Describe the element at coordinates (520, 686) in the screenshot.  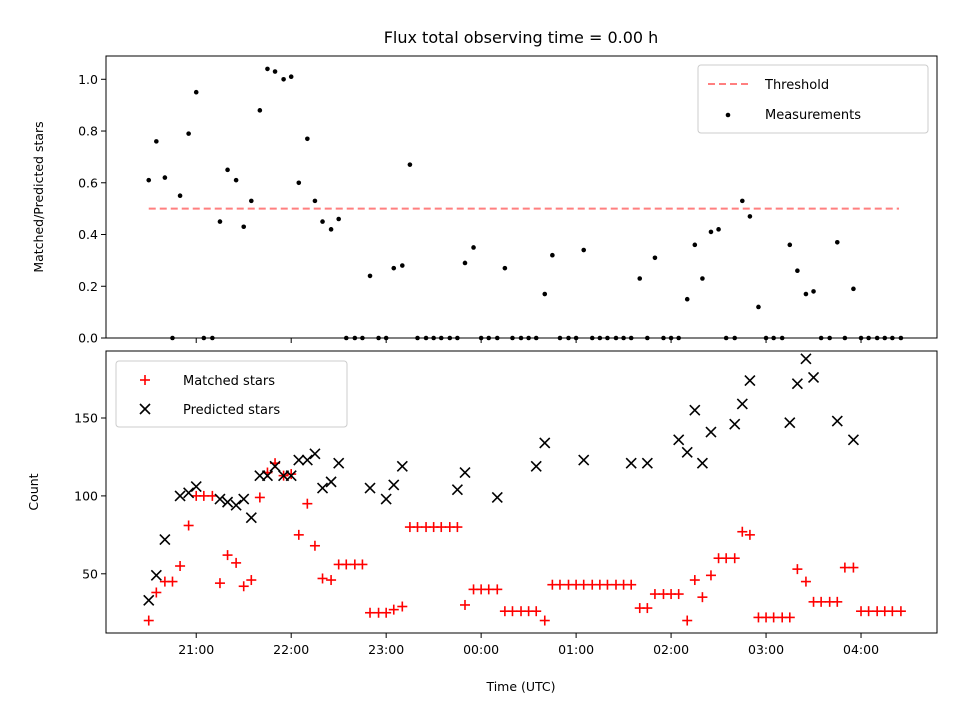
I see `bottom-x-axis-label: Time (UTC)` at that location.